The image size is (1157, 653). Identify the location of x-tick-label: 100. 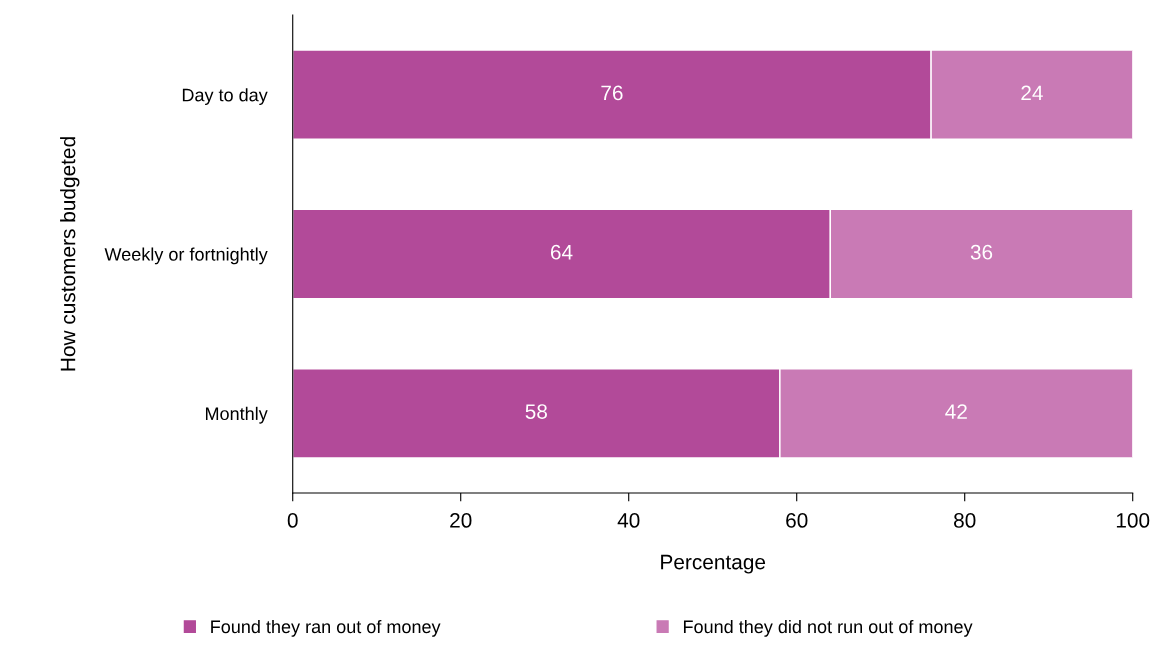
(1133, 520).